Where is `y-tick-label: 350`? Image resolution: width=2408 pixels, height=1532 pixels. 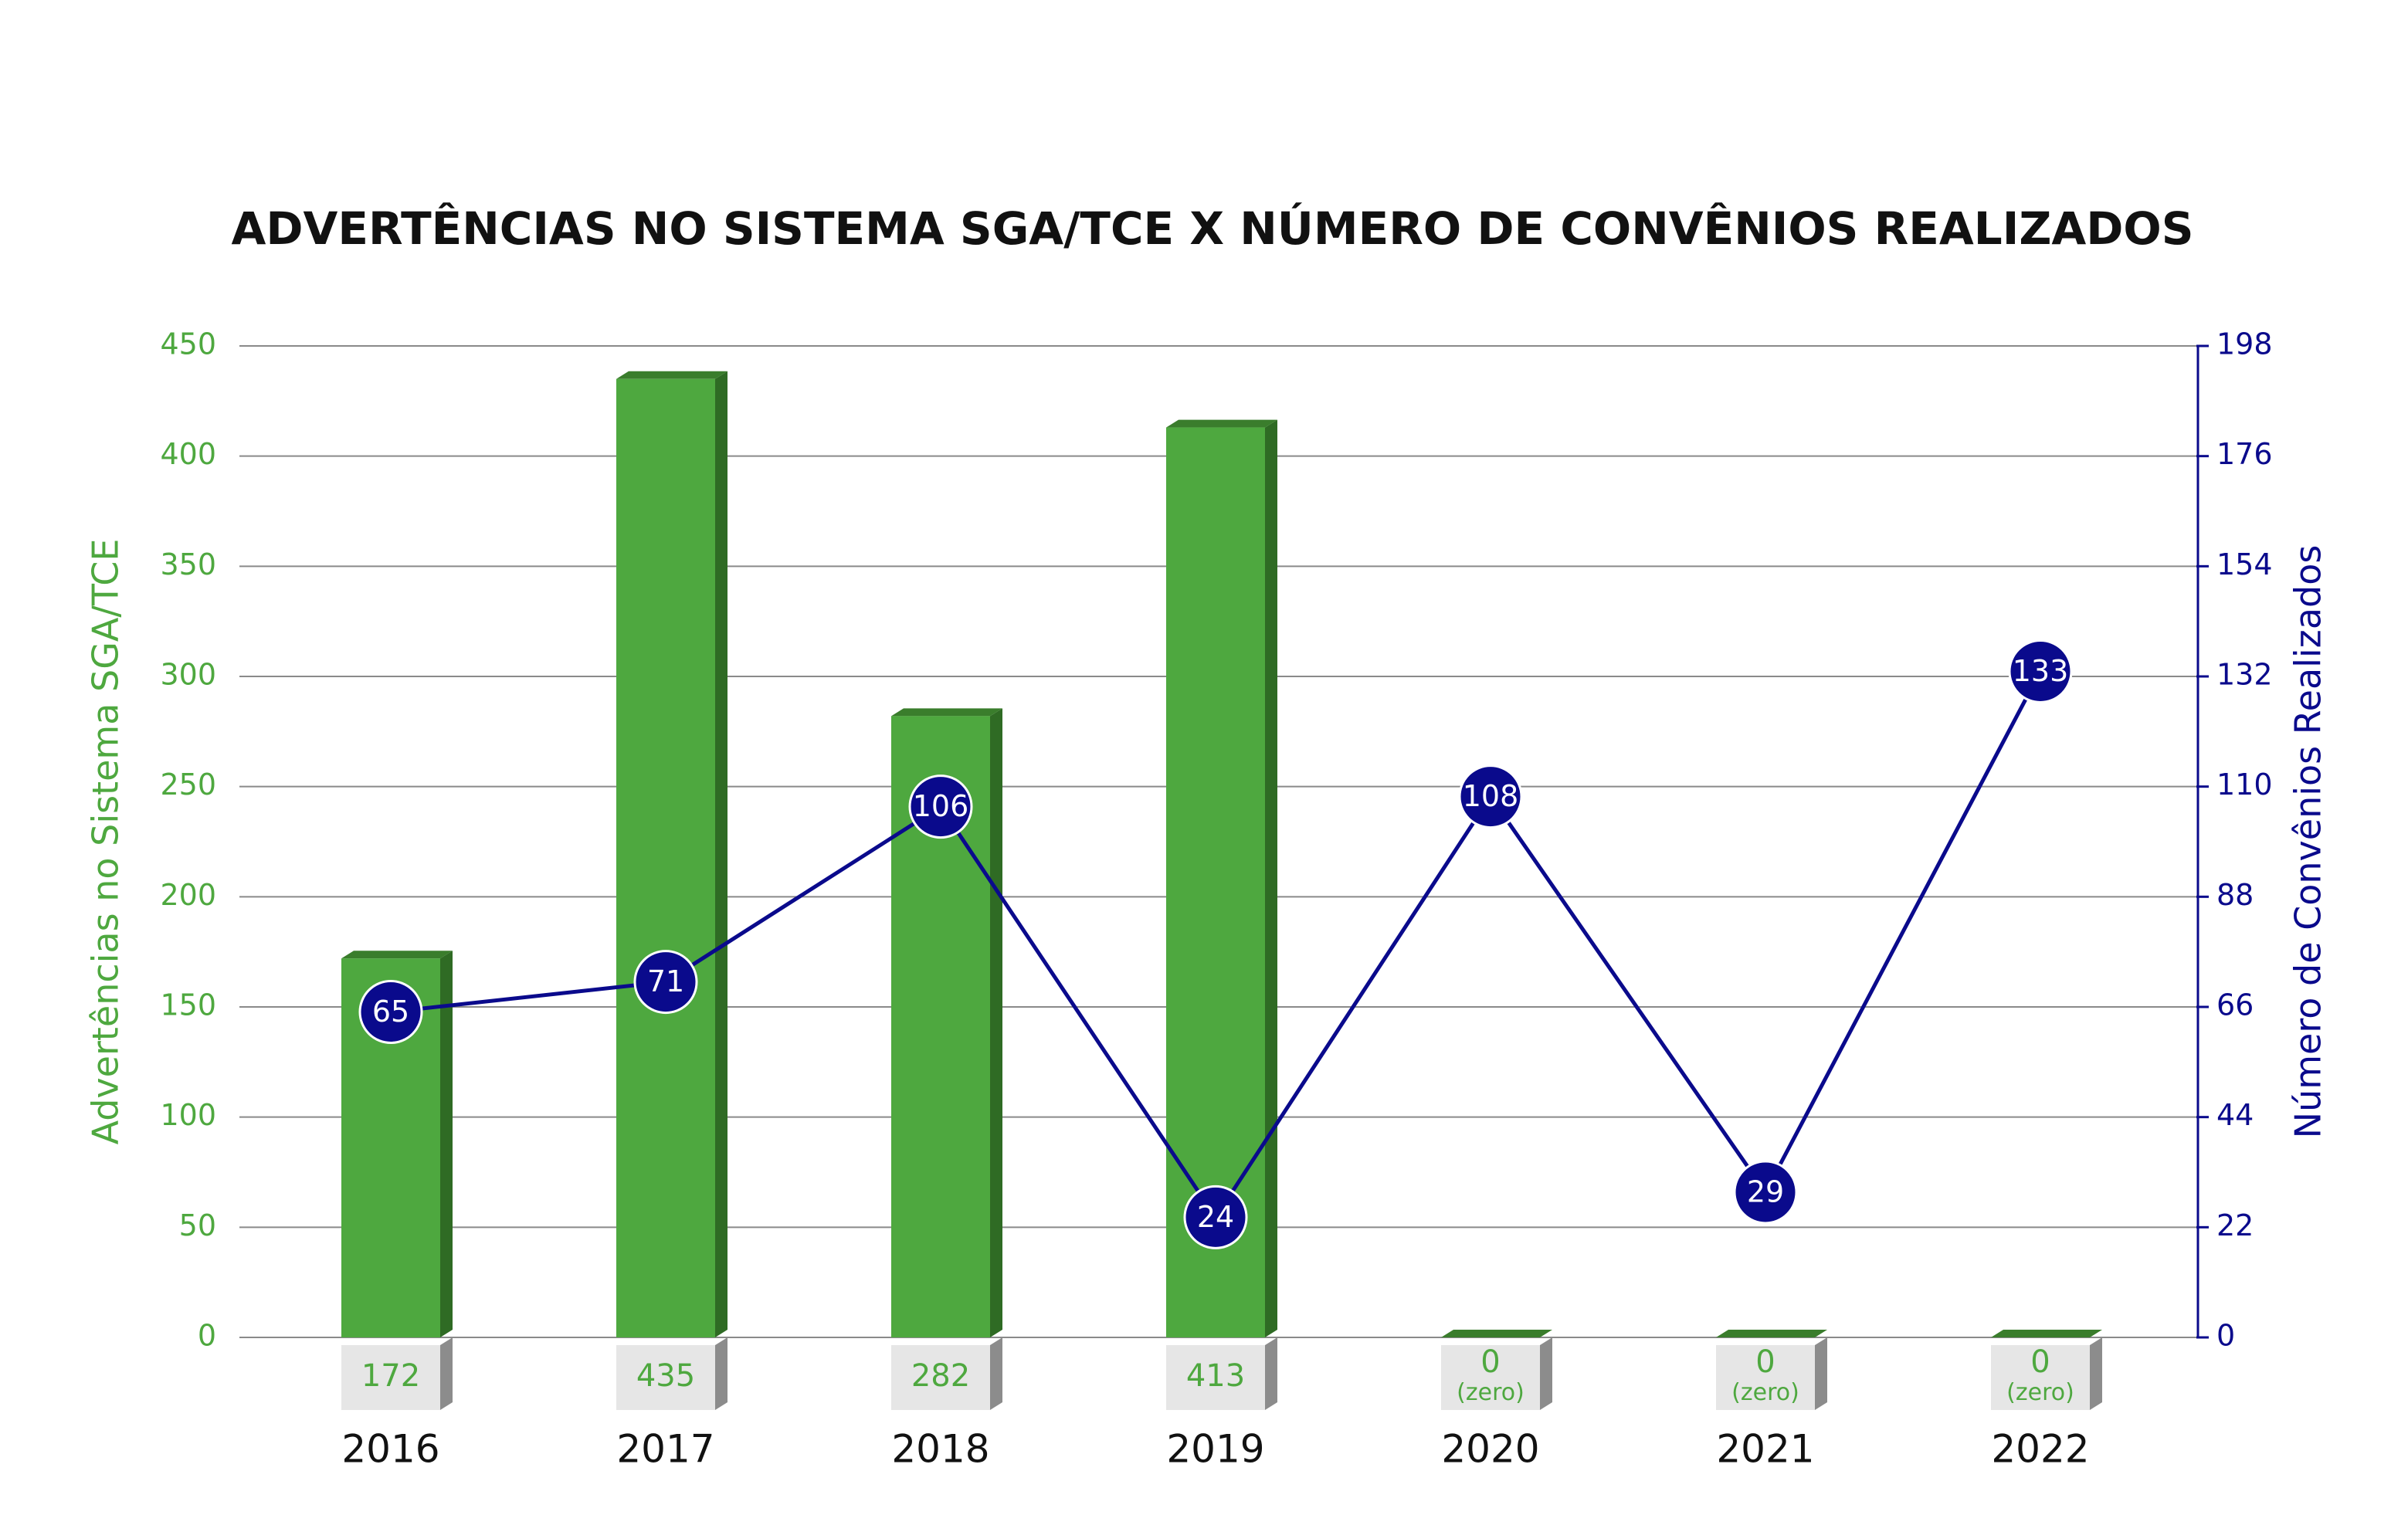
y-tick-label: 350 is located at coordinates (188, 564).